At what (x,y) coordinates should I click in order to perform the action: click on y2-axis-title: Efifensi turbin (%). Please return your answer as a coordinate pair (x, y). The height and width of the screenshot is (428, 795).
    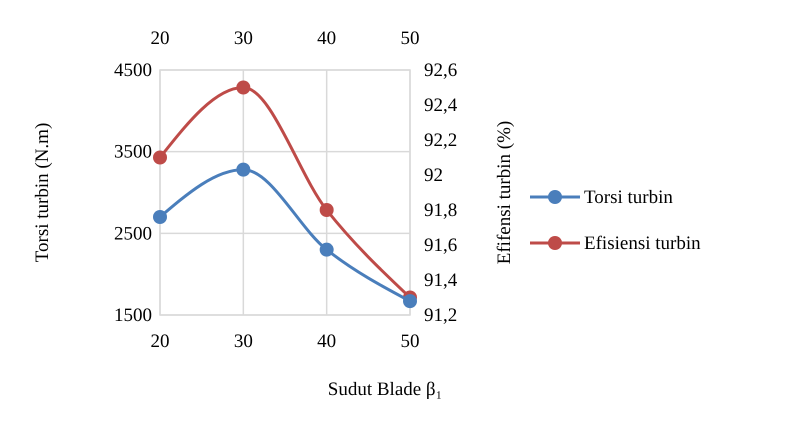
    Looking at the image, I should click on (504, 192).